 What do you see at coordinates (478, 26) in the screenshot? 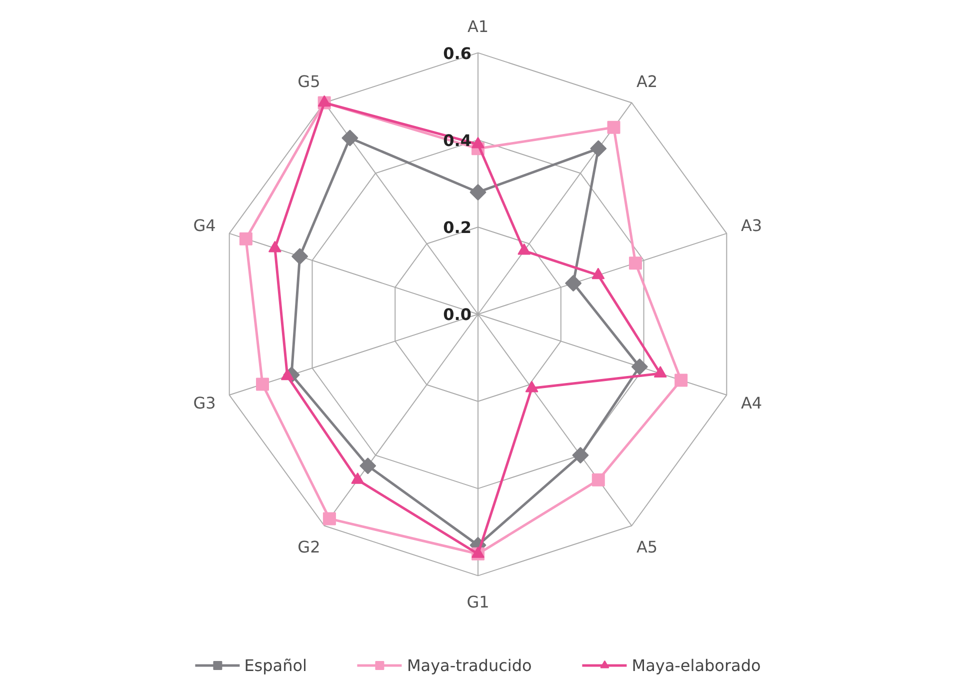
I see `spoke-label: A1` at bounding box center [478, 26].